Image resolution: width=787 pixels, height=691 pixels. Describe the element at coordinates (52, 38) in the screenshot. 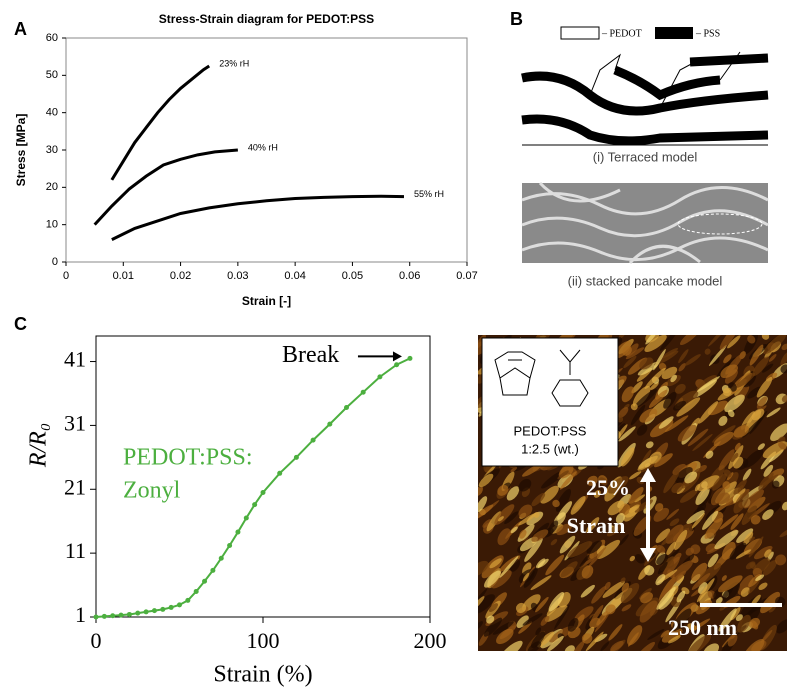

I see `y-tick-label: 60` at that location.